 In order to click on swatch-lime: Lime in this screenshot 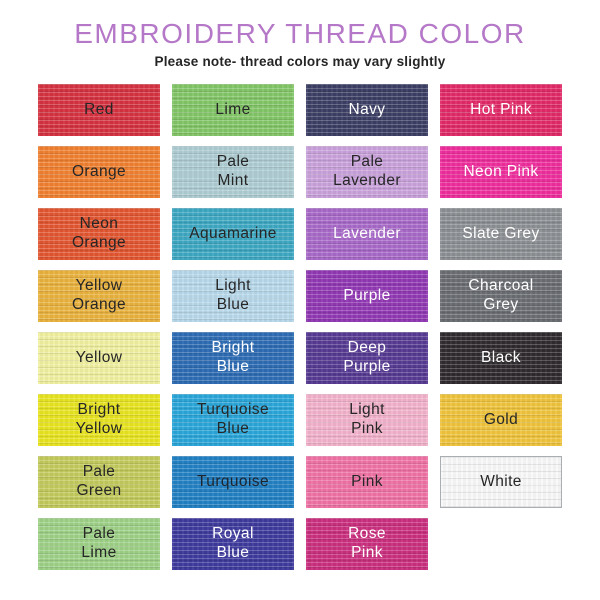, I will do `click(233, 110)`.